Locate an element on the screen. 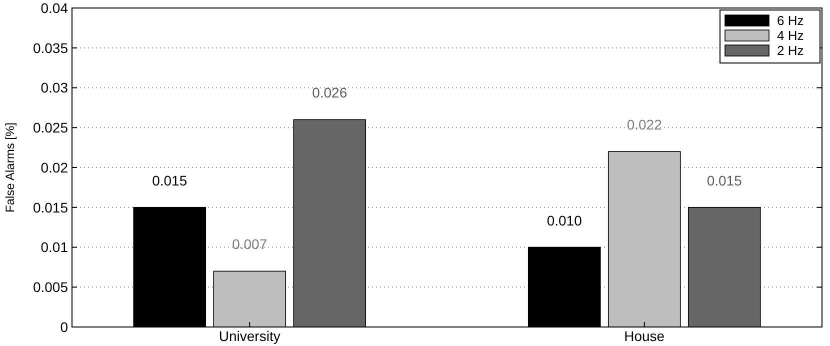 The width and height of the screenshot is (830, 346). y-tick-label: 0 is located at coordinates (64, 326).